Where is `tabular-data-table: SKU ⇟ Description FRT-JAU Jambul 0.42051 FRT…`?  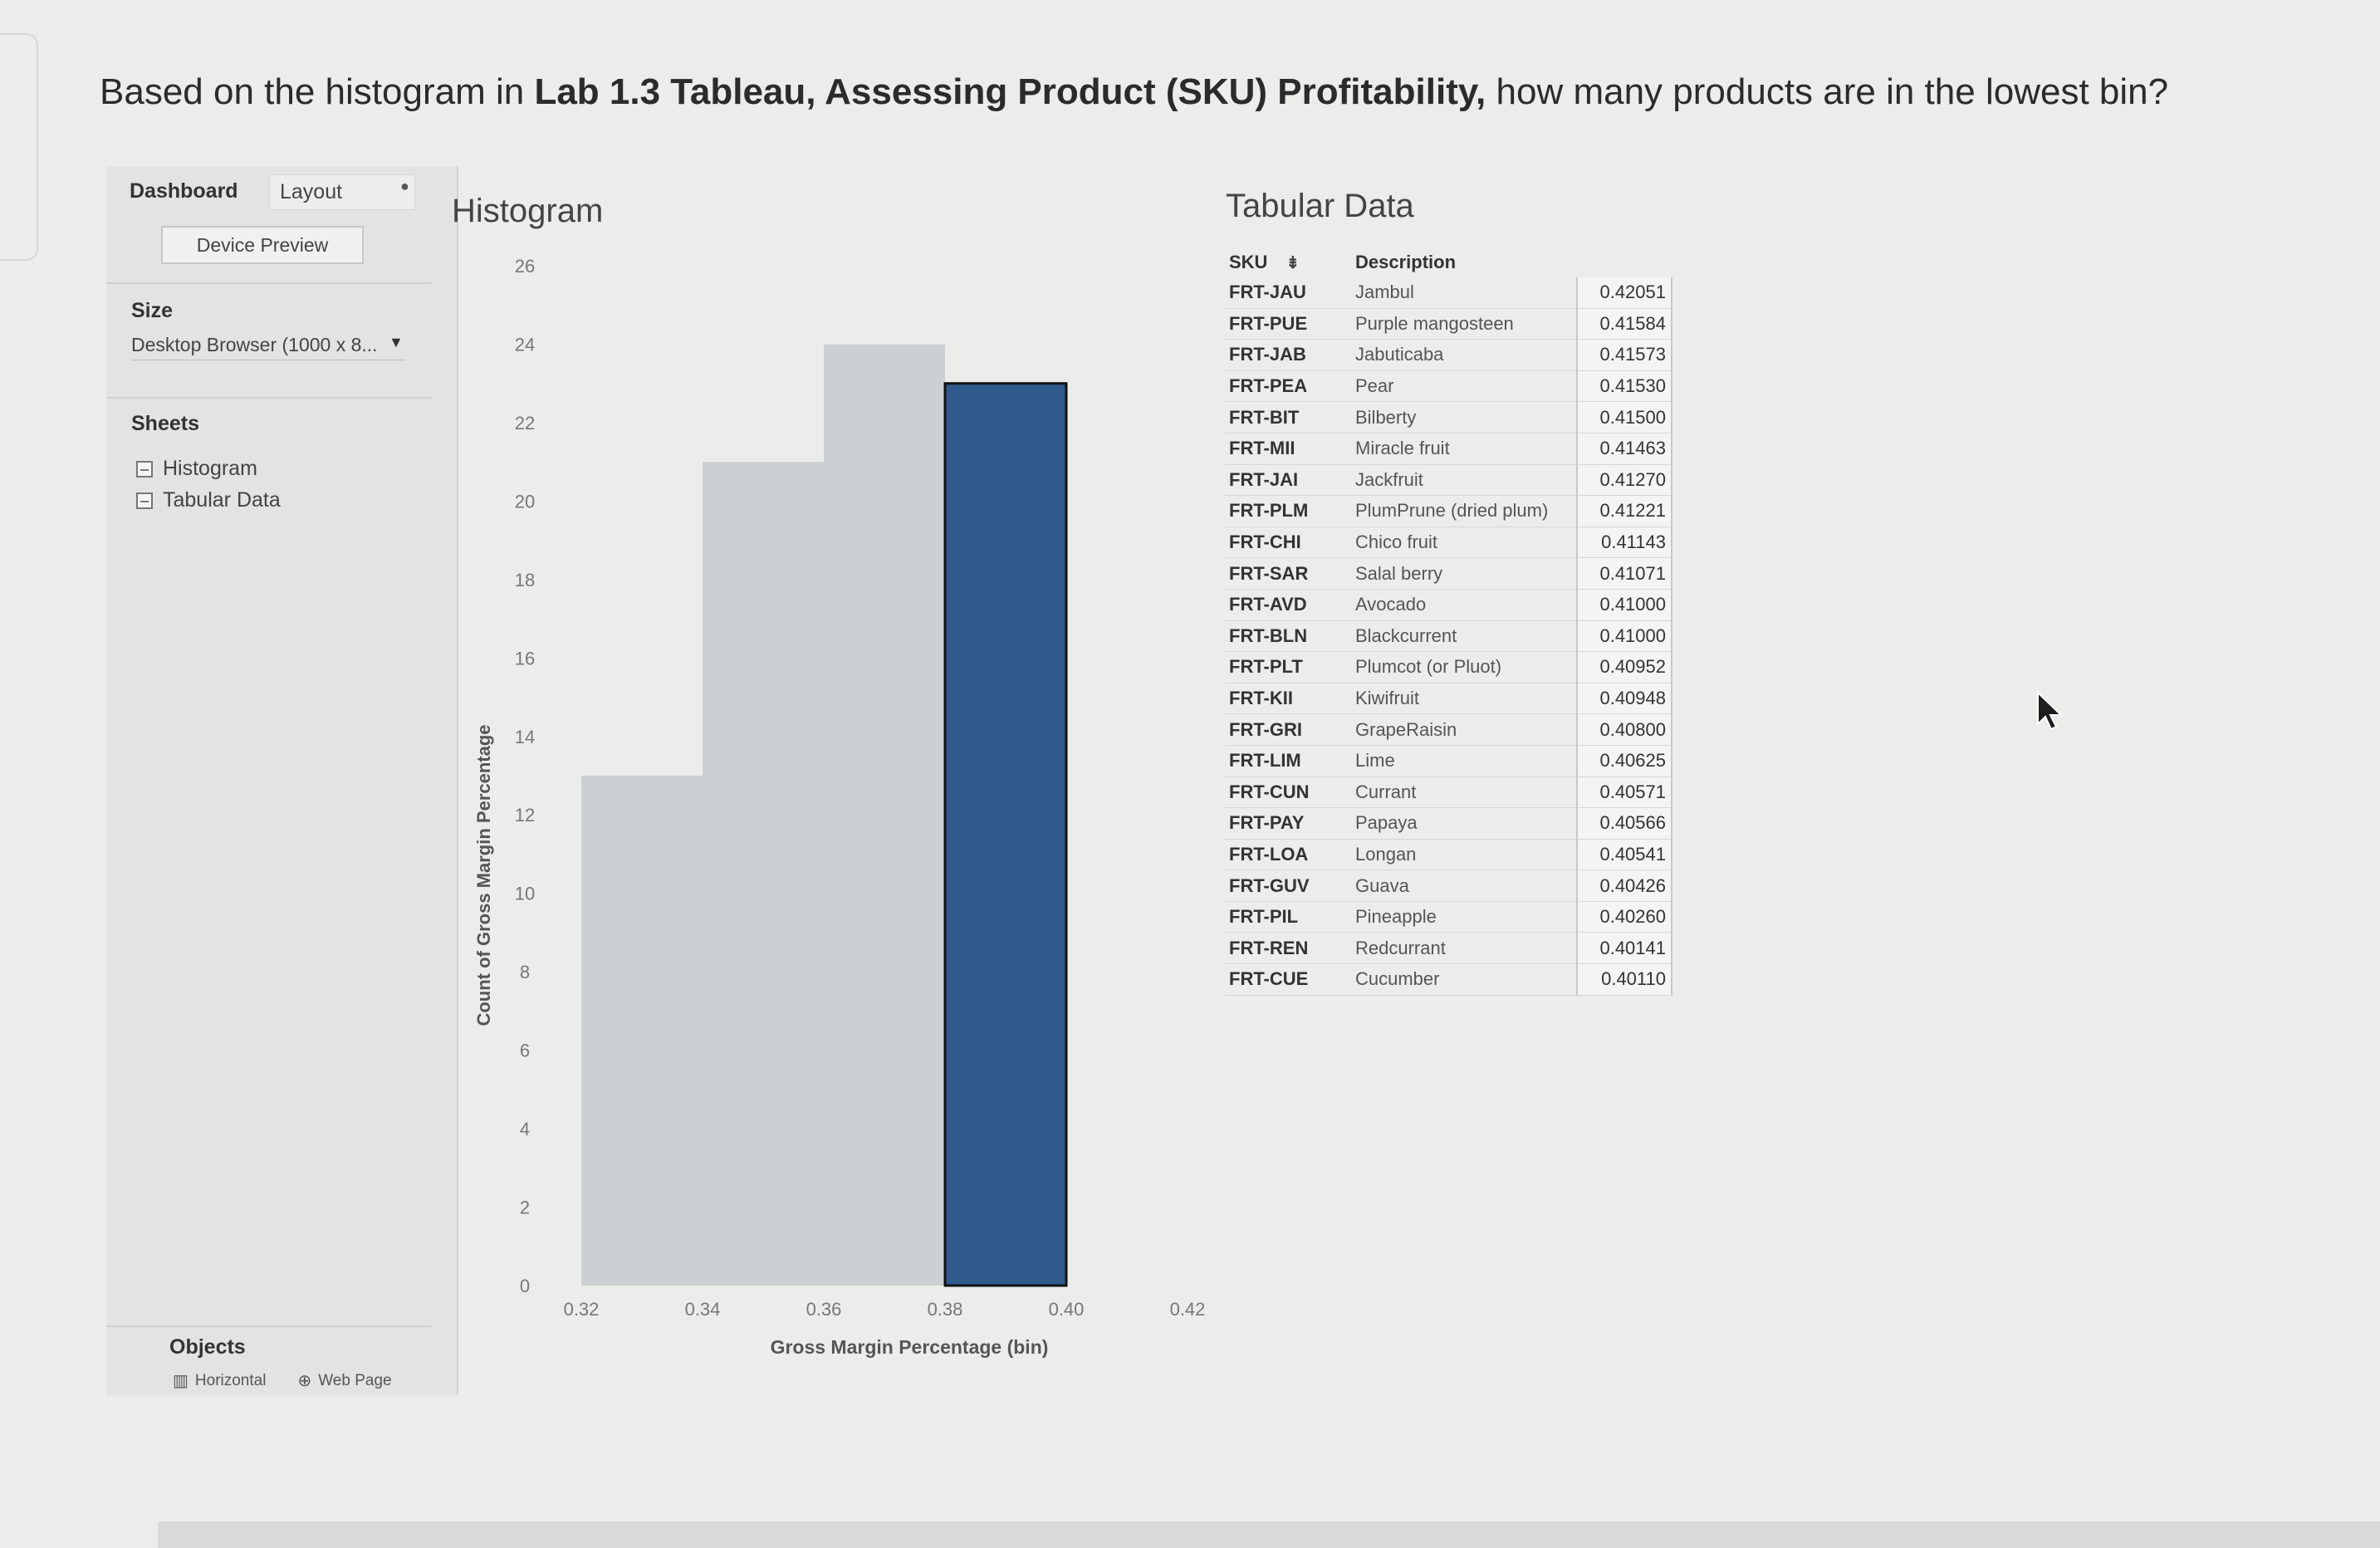 tabular-data-table: SKU ⇟ Description FRT-JAU Jambul 0.42051 FRT… is located at coordinates (1448, 621).